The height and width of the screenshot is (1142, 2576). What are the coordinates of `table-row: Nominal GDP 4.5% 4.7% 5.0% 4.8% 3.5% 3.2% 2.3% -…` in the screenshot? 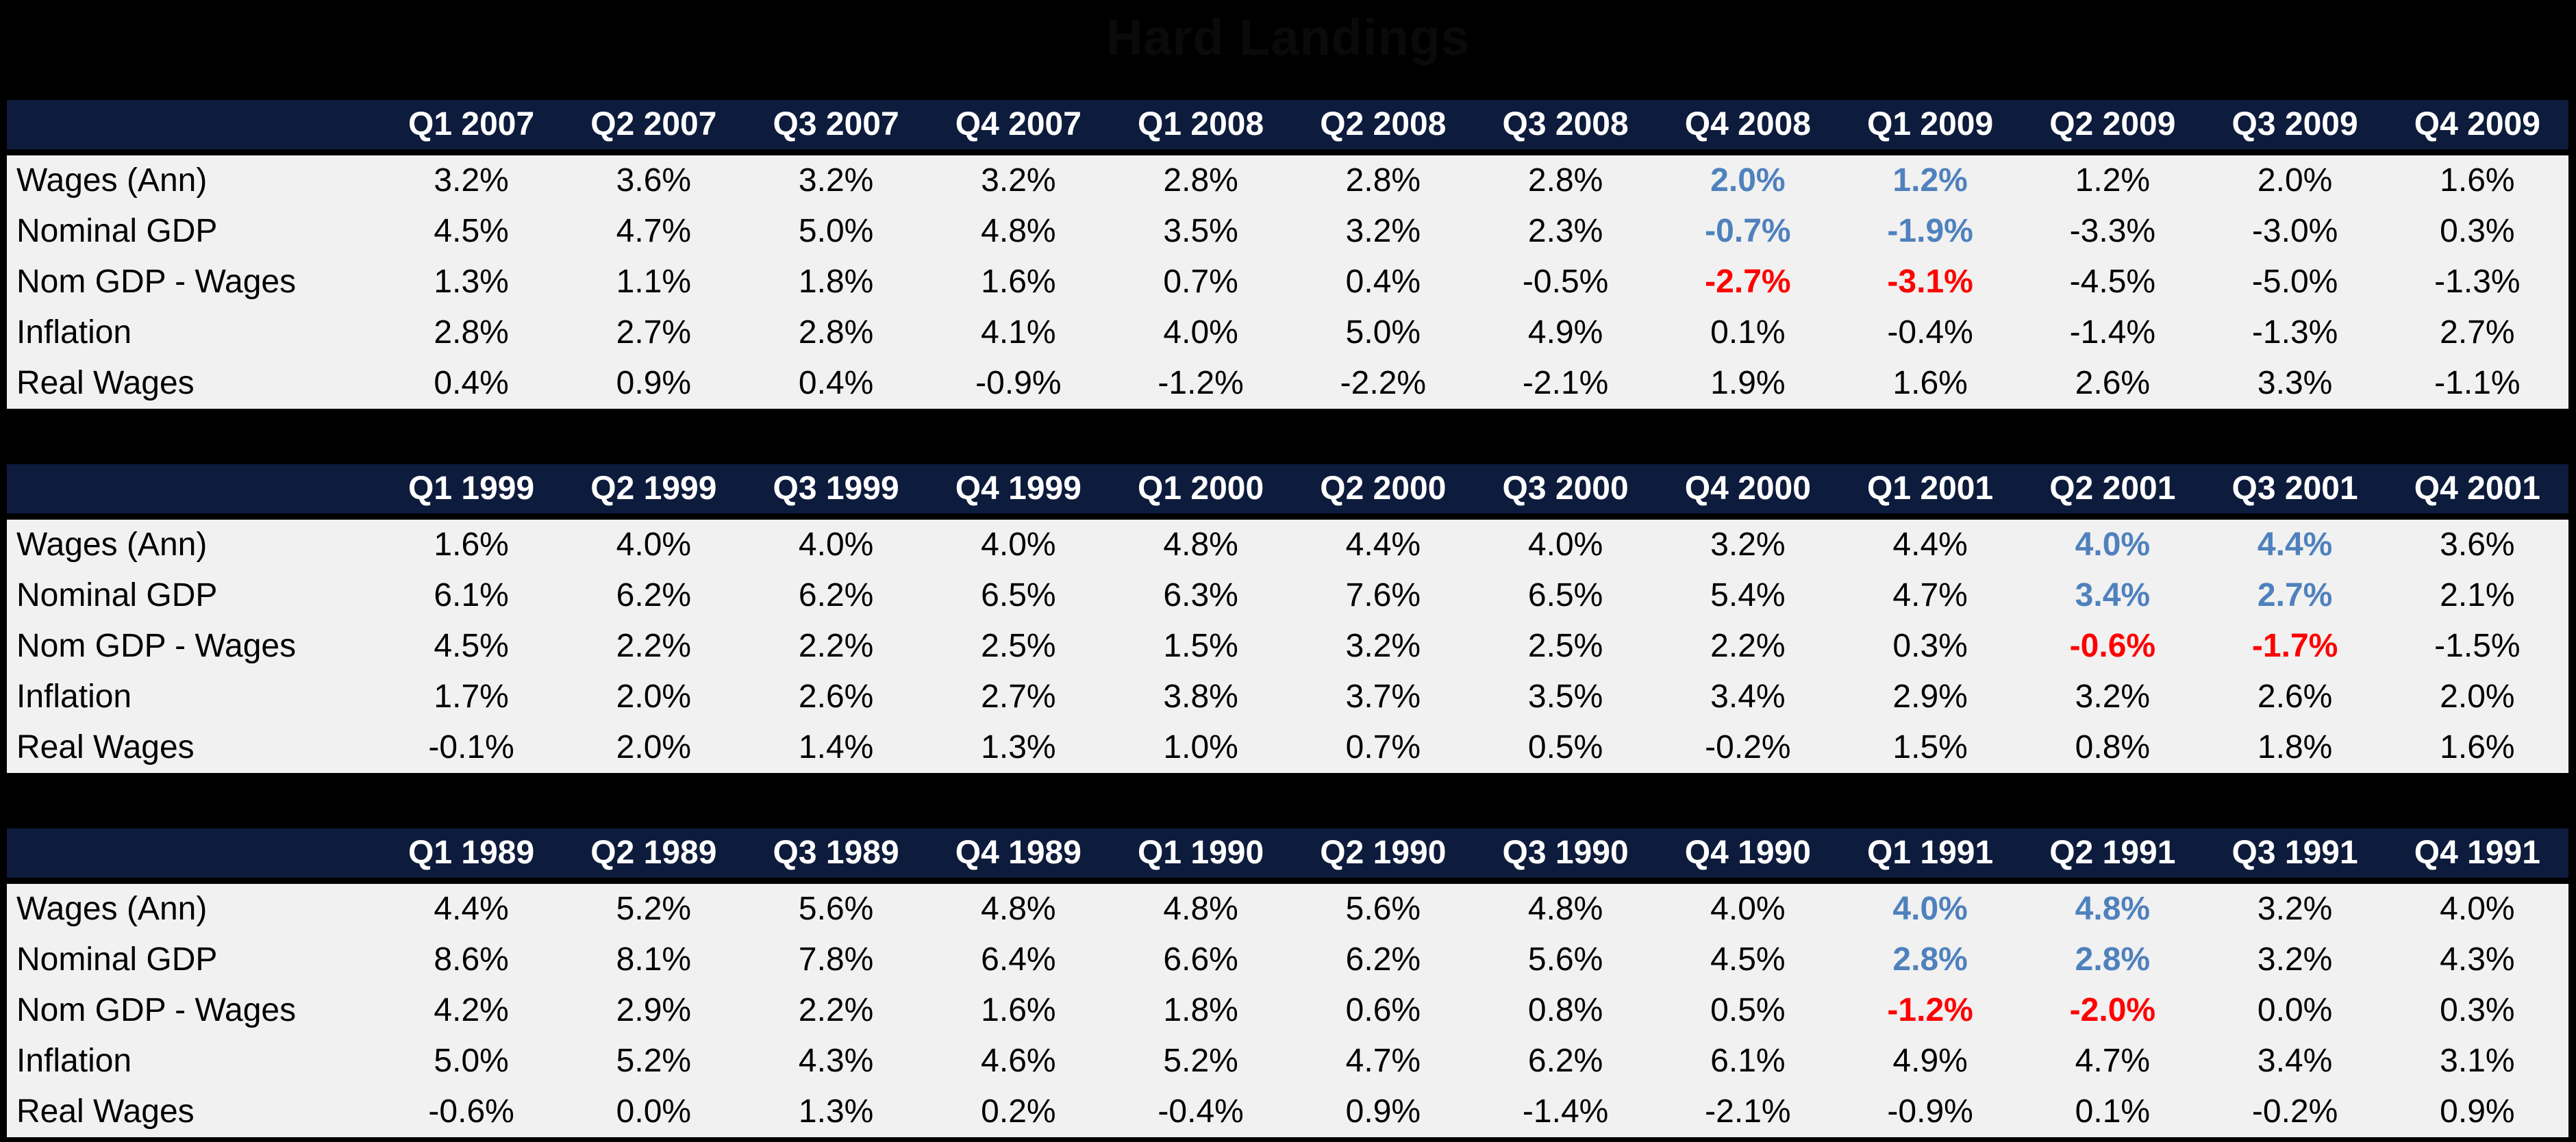 It's located at (1287, 231).